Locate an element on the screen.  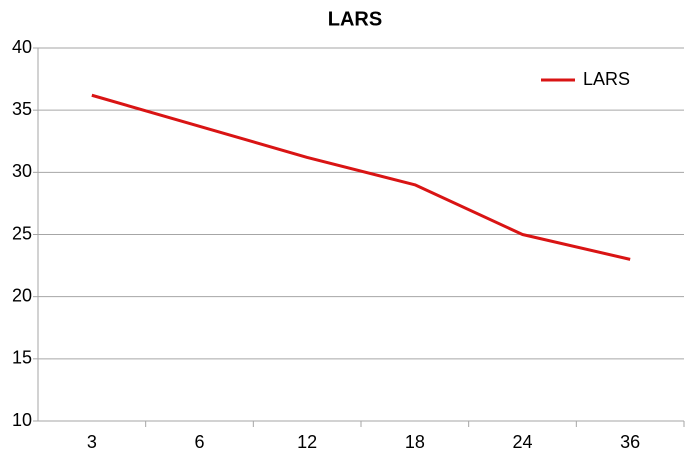
x-tick-label: 24 is located at coordinates (522, 442).